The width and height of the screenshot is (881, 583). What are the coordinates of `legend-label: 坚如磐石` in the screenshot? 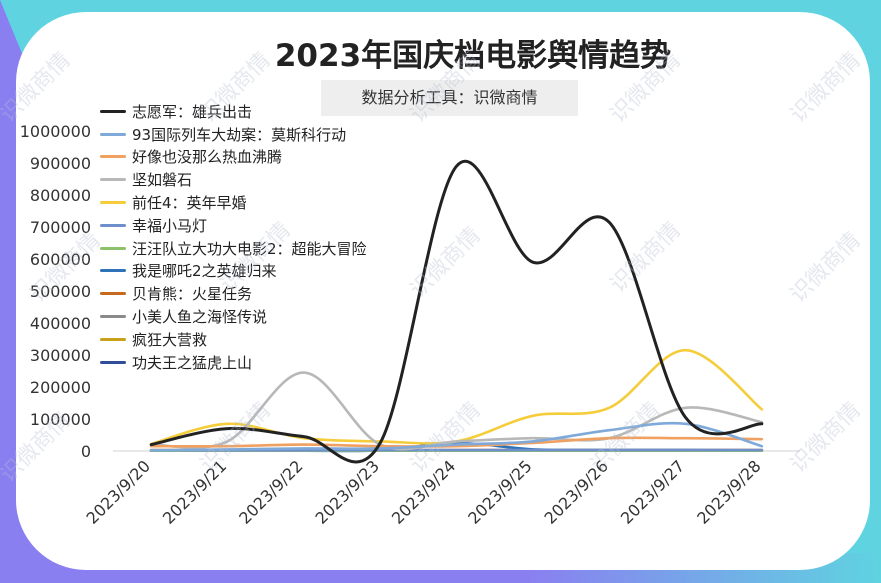 It's located at (162, 180).